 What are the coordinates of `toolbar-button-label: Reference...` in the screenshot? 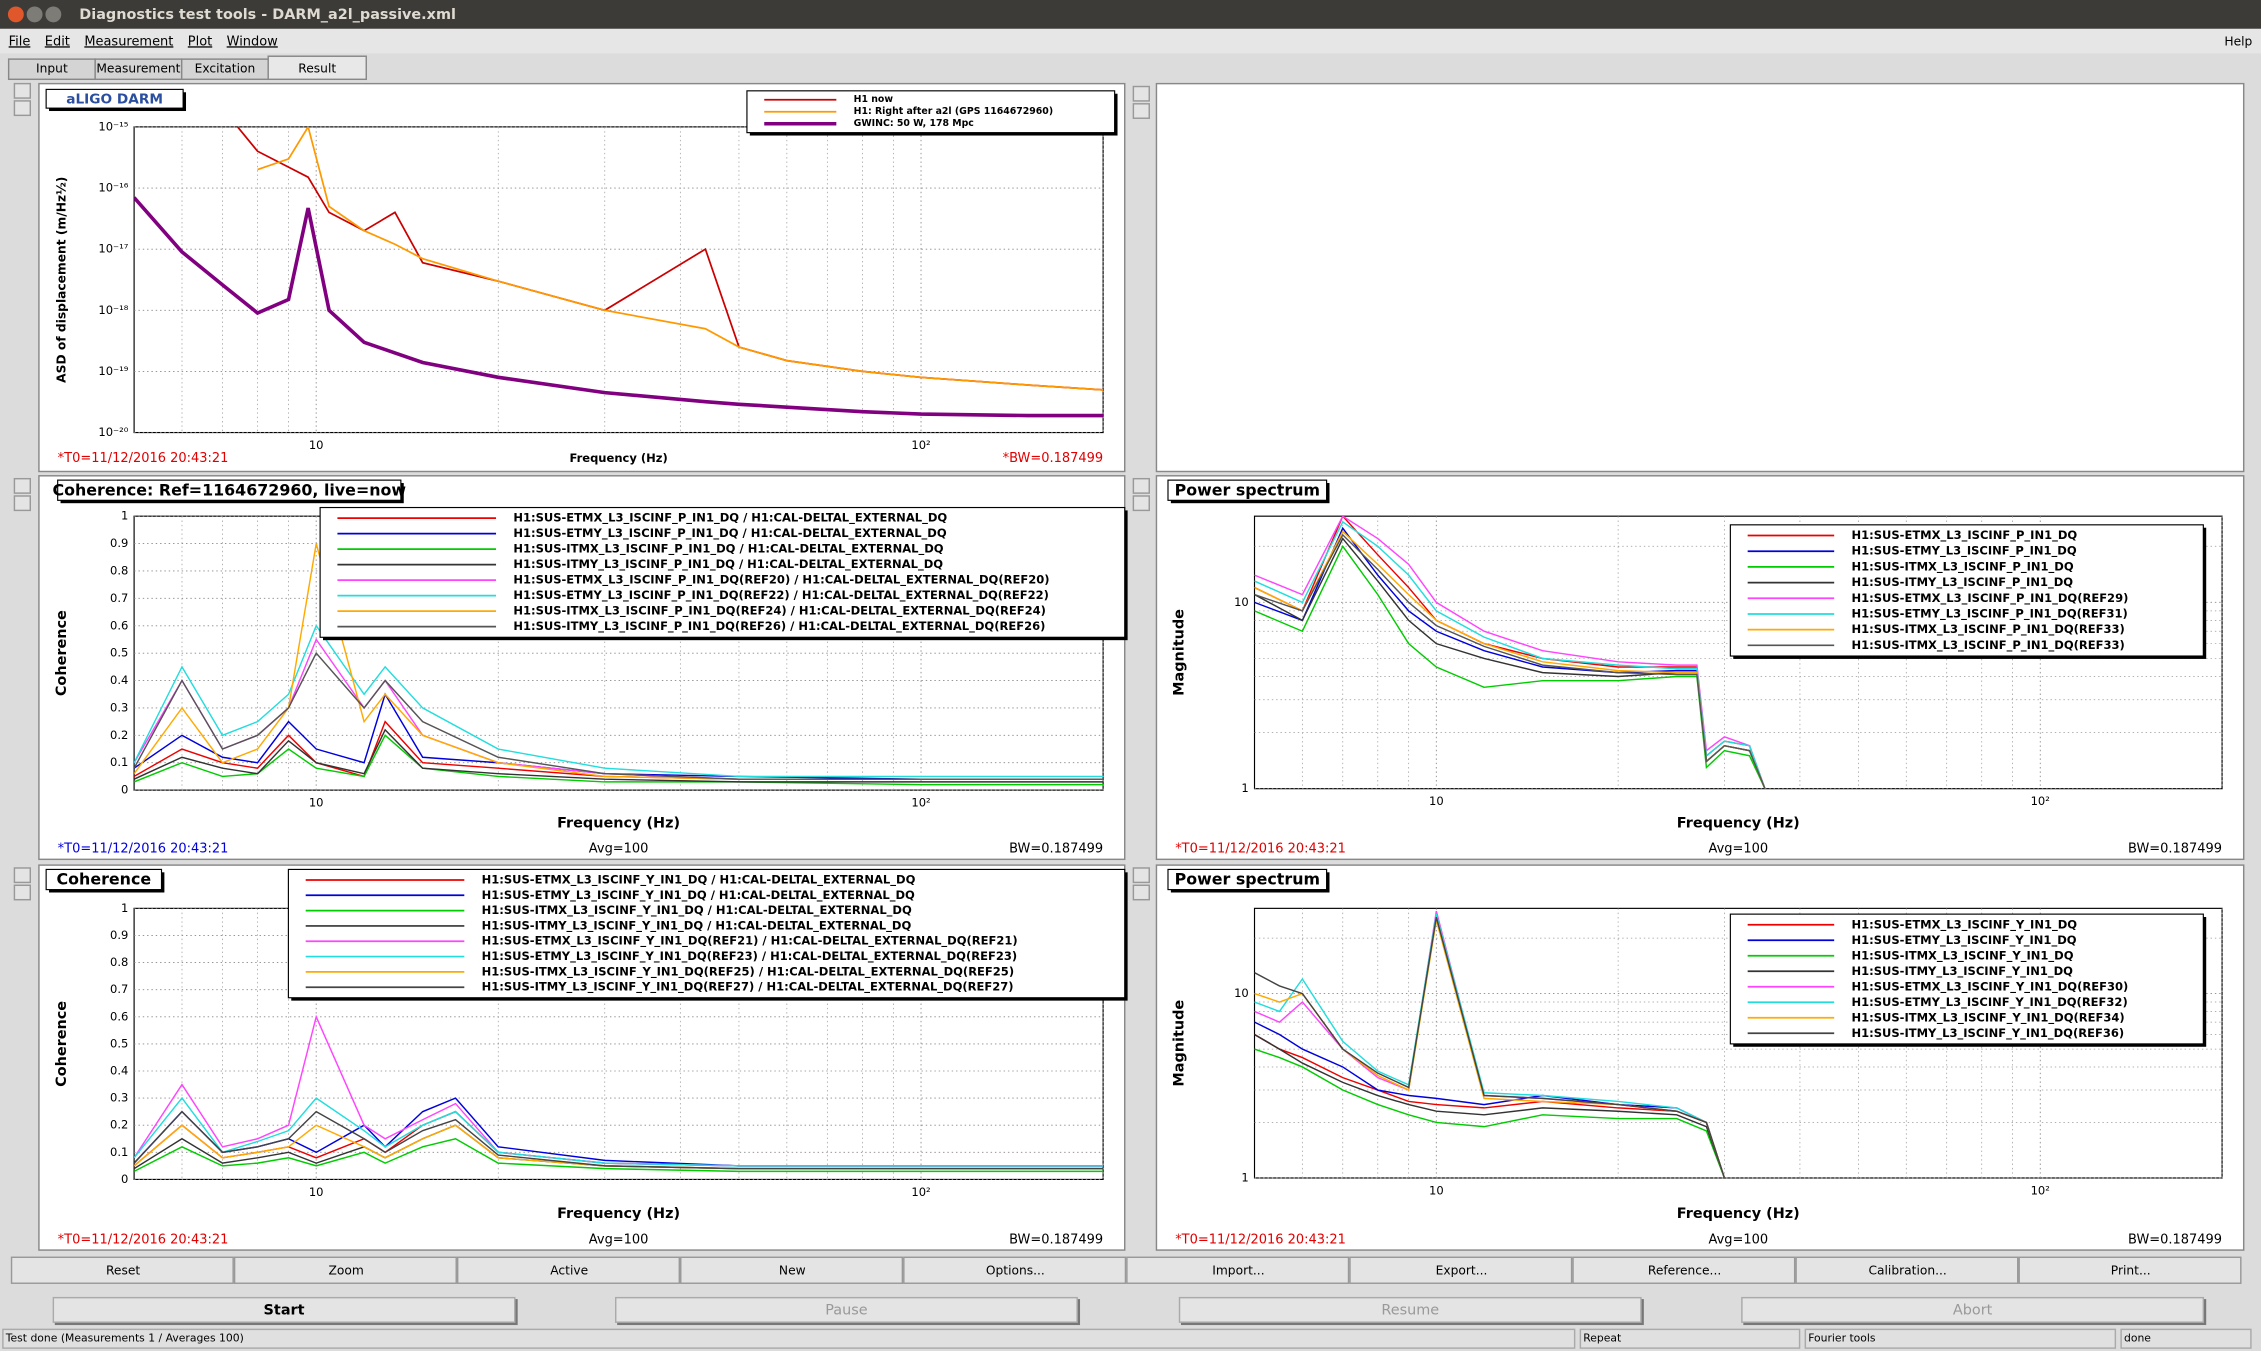 It's located at (1684, 1270).